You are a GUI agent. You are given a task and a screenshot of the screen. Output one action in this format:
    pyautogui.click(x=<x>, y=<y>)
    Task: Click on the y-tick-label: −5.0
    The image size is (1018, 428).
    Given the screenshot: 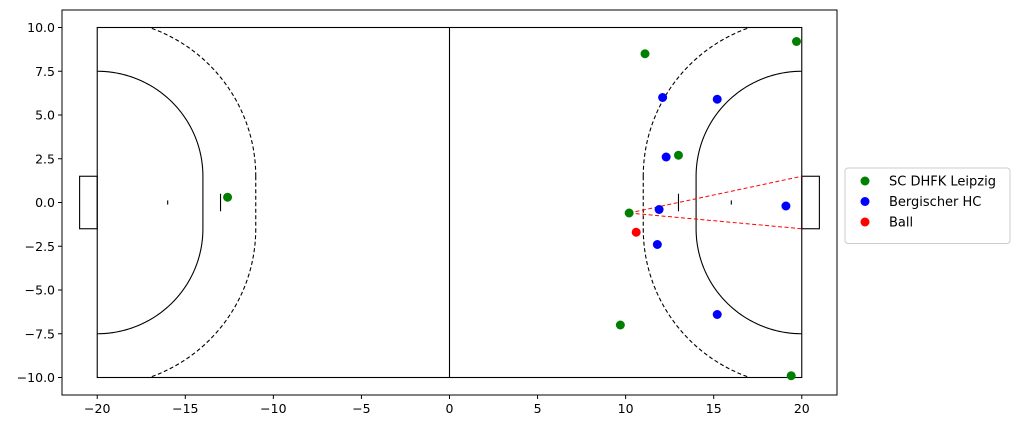 What is the action you would take?
    pyautogui.click(x=40, y=290)
    